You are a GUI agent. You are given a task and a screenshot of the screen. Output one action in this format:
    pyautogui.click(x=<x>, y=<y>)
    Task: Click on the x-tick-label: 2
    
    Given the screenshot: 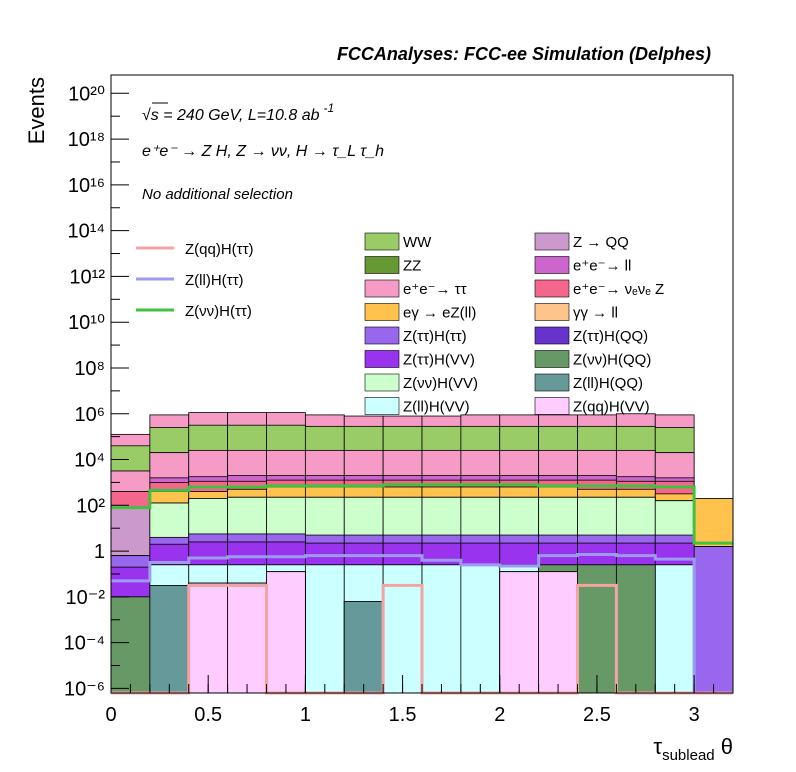 What is the action you would take?
    pyautogui.click(x=499, y=715)
    